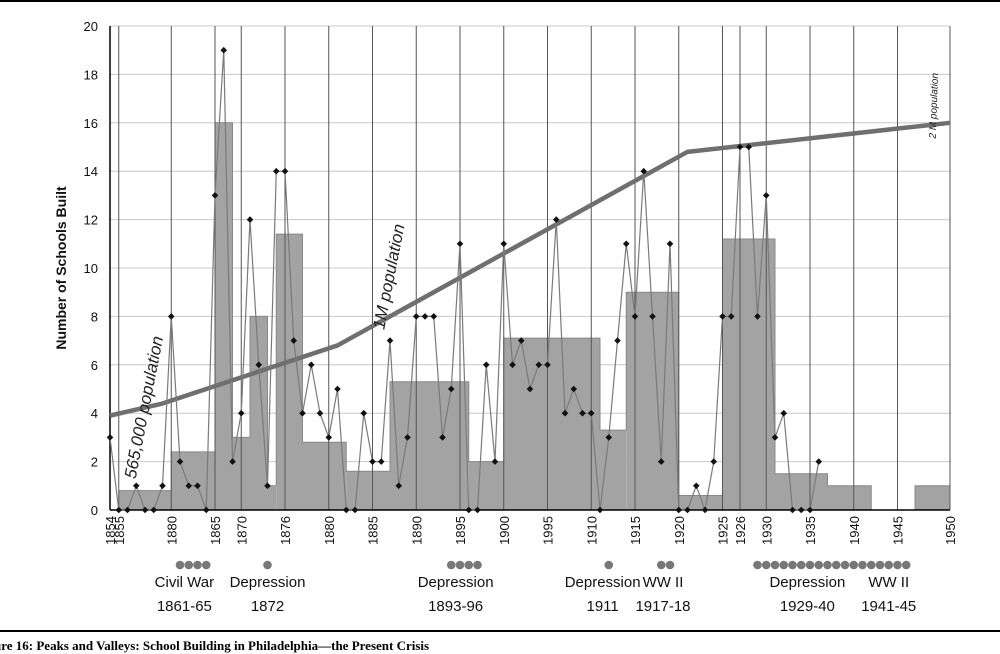 This screenshot has height=654, width=1000. Describe the element at coordinates (455, 606) in the screenshot. I see `event-years: 1893-96` at that location.